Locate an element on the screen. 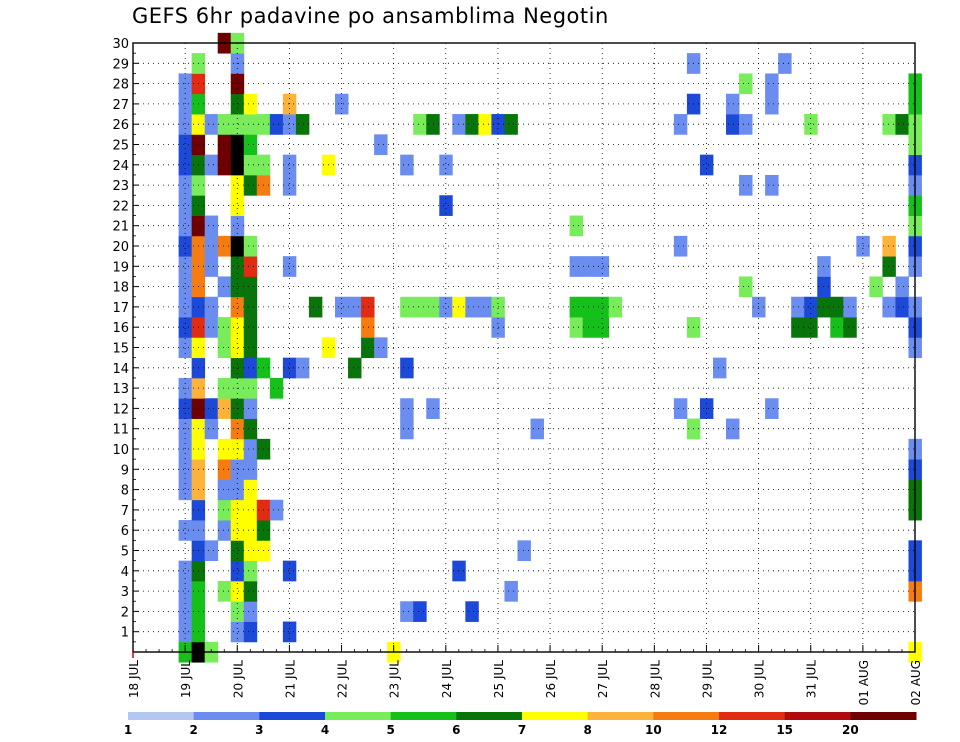  y-tick-label: 17 is located at coordinates (120, 308).